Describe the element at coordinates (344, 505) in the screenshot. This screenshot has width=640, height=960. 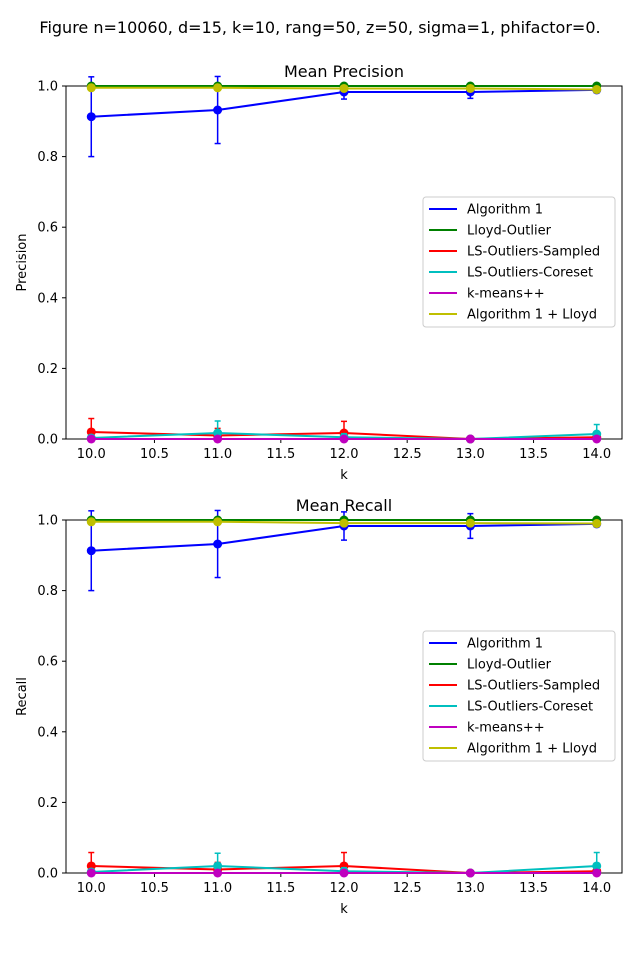
I see `chart-title: Mean Recall` at that location.